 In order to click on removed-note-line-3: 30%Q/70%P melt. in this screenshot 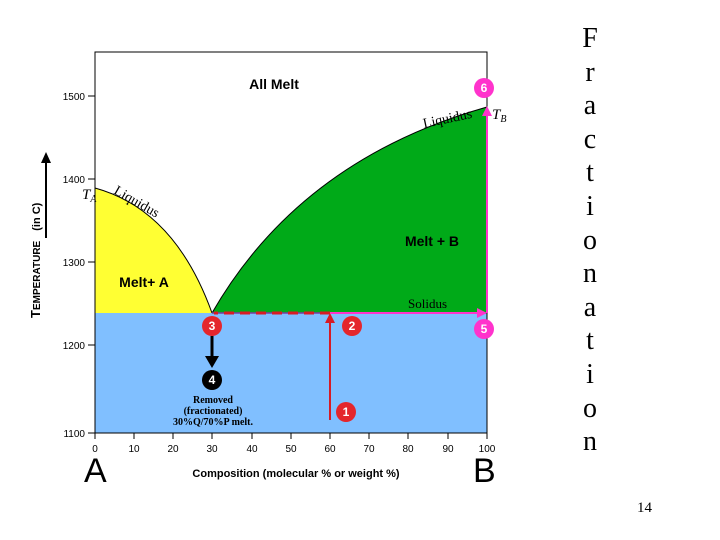, I will do `click(213, 422)`.